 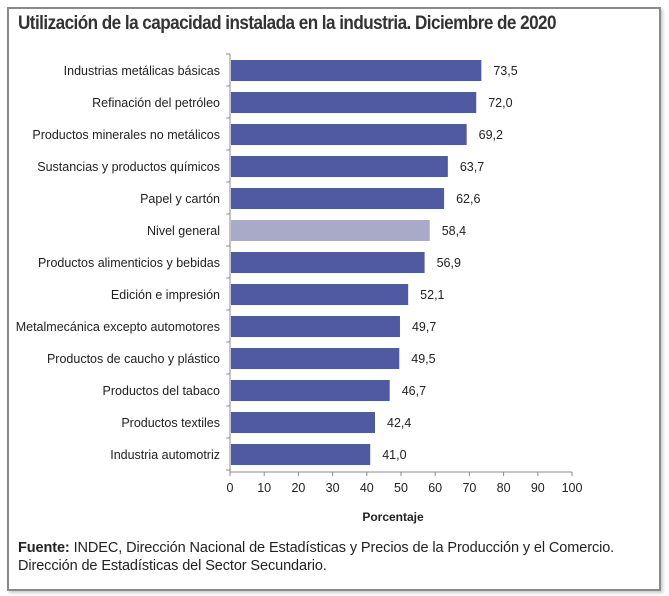 I want to click on data-label: 72,0, so click(x=500, y=103).